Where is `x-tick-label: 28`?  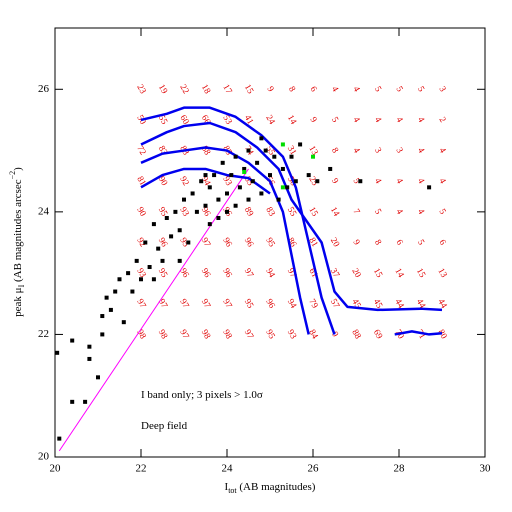 x-tick-label: 28 is located at coordinates (400, 469).